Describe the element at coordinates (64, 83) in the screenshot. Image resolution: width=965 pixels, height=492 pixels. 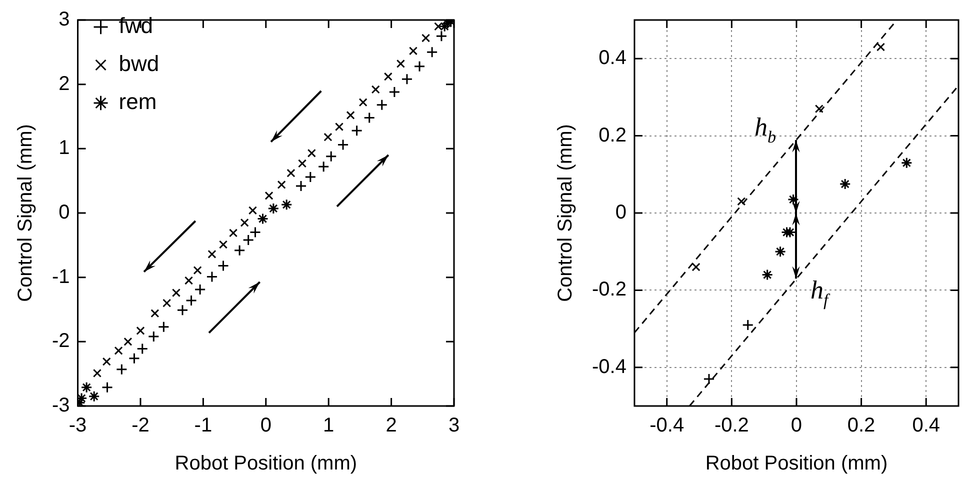
I see `y-tick-label: 2` at that location.